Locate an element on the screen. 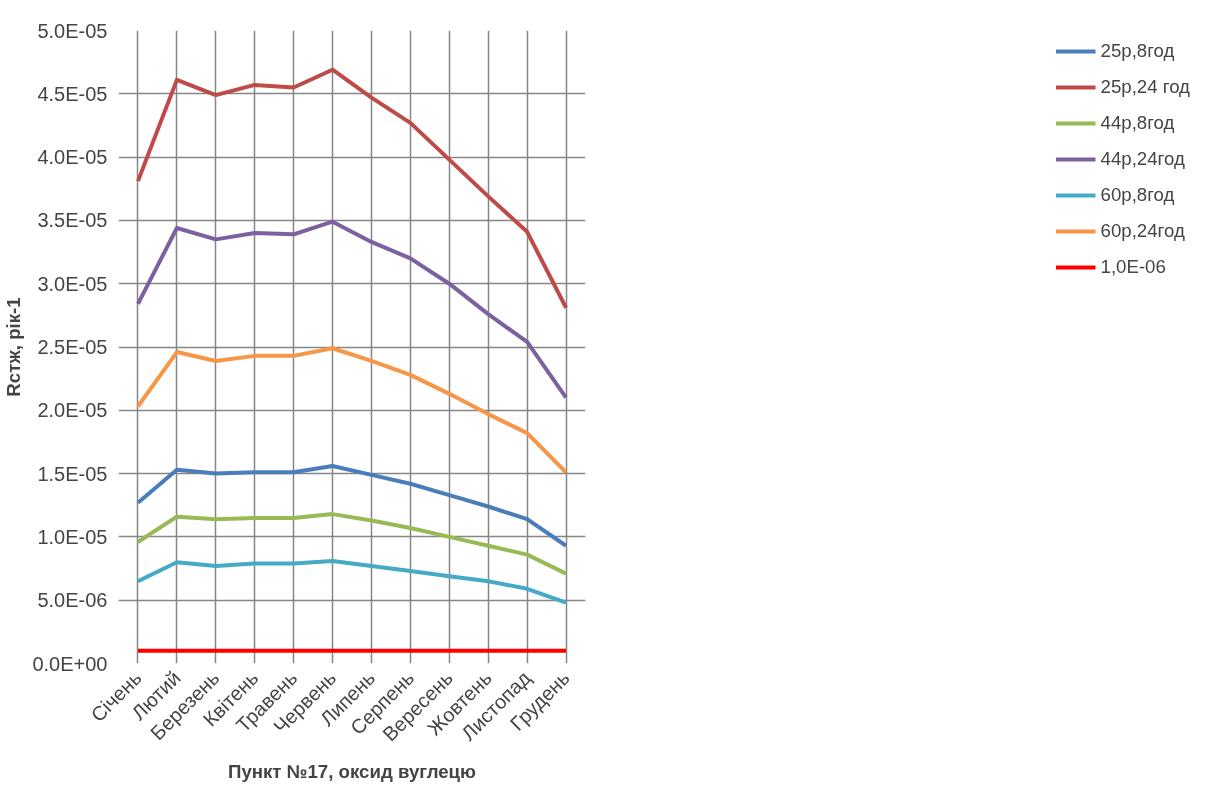 The height and width of the screenshot is (794, 1211). y-tick-label: 3.0E-05 is located at coordinates (72, 283).